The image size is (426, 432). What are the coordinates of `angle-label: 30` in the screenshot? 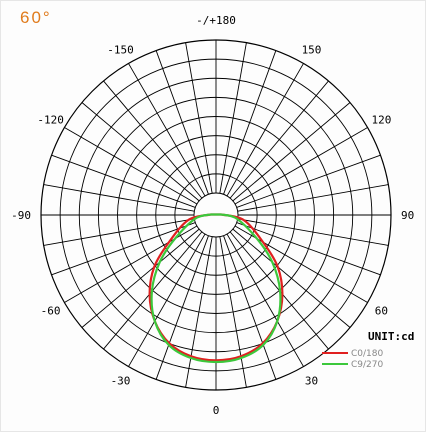 It's located at (311, 380).